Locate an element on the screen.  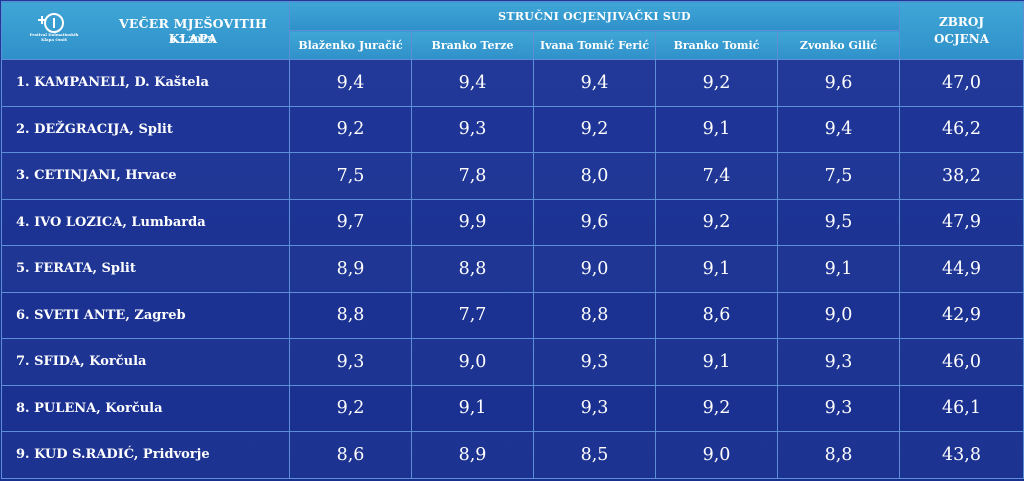
total-cell: 44,9 is located at coordinates (961, 269).